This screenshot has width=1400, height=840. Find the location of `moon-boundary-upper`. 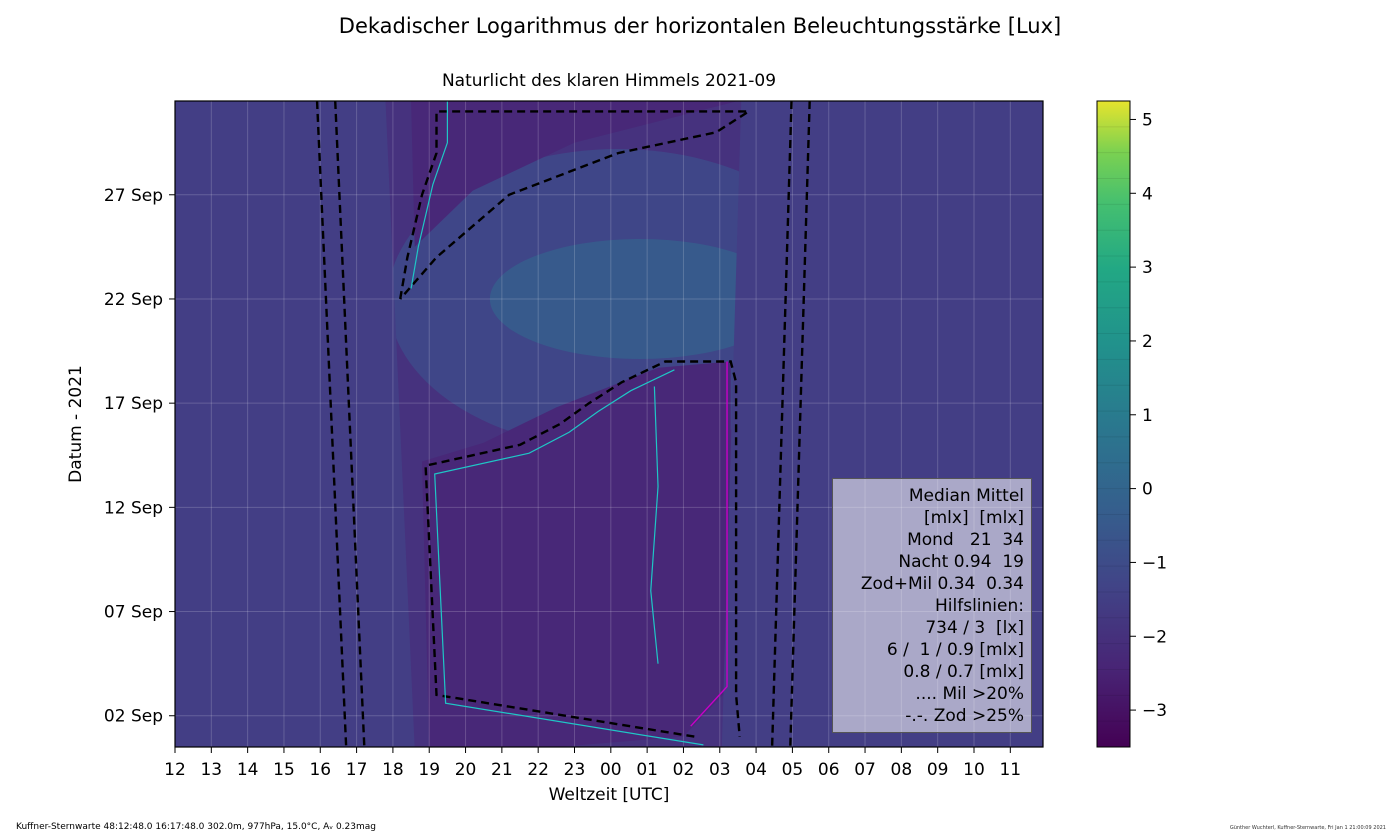

moon-boundary-upper is located at coordinates (576, 205).